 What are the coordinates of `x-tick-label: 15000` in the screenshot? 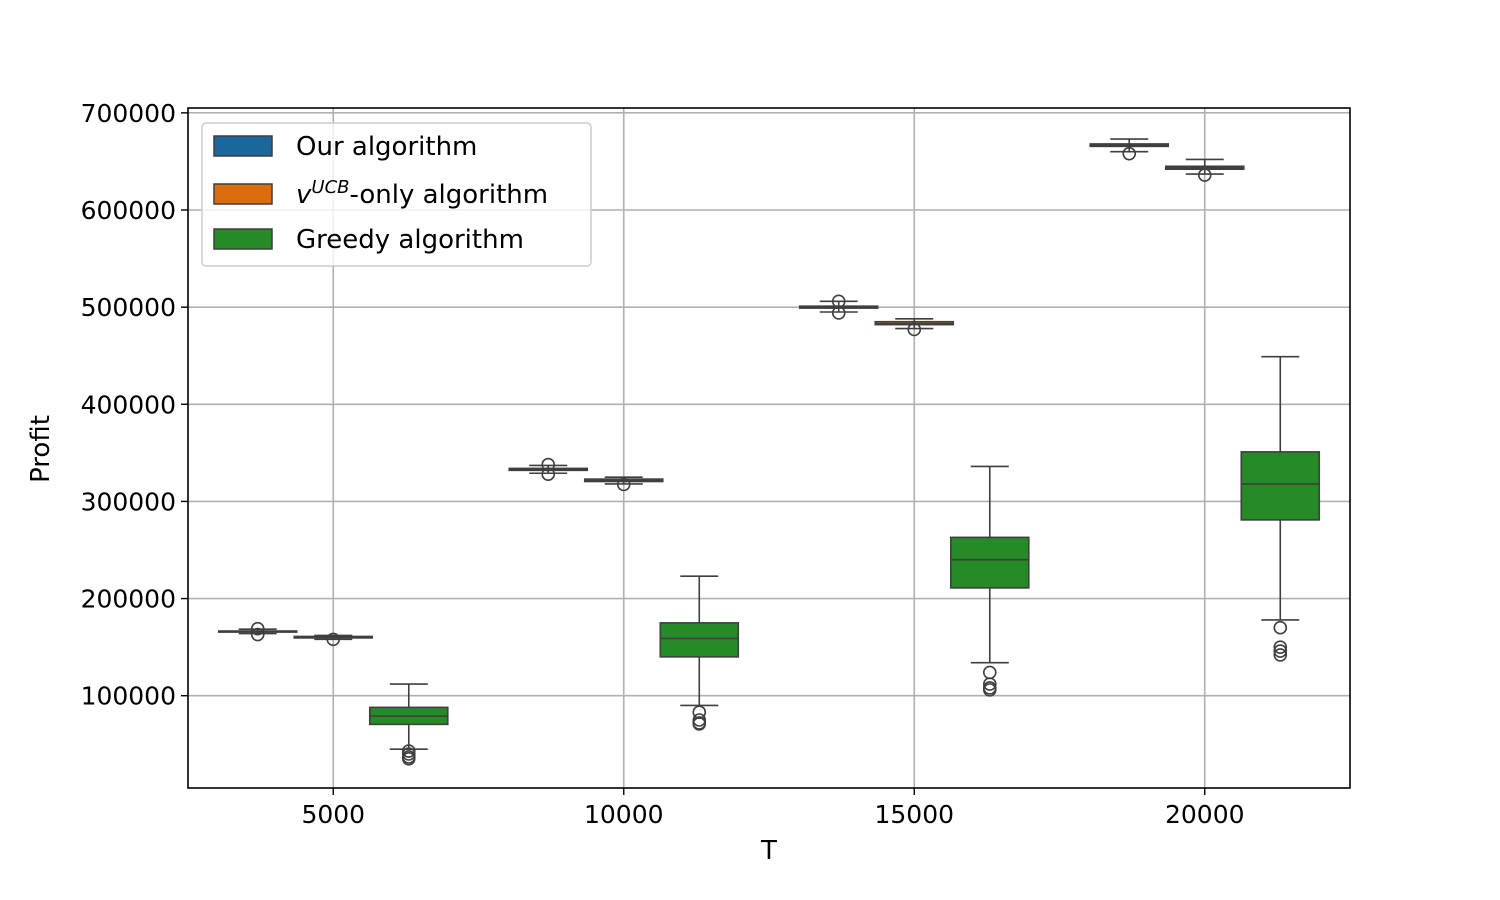 It's located at (914, 814).